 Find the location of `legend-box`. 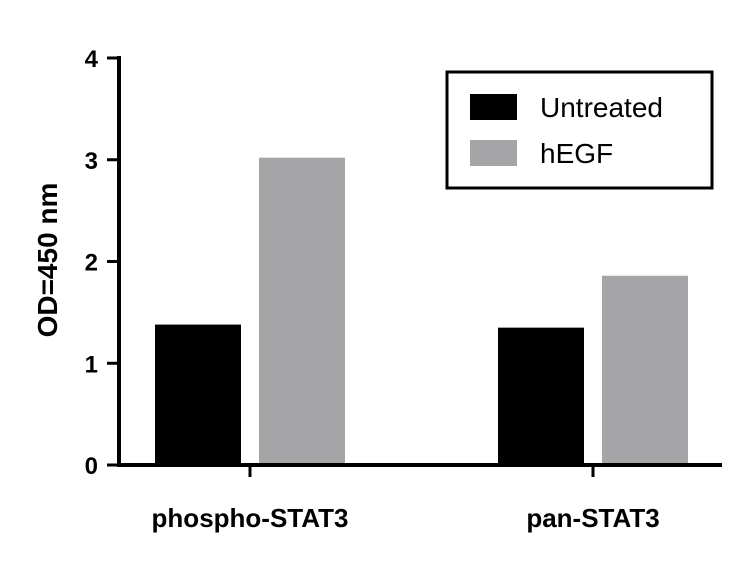

legend-box is located at coordinates (579, 130).